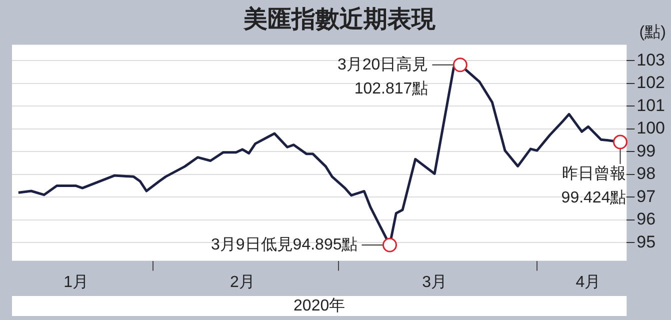 Image resolution: width=671 pixels, height=320 pixels. I want to click on annotation: 3月9日低見94.895點, so click(284, 245).